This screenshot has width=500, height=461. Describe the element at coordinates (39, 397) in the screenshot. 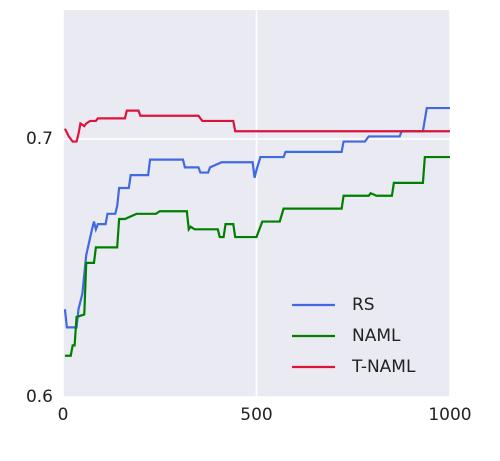

I see `y-tick-label: 0.6` at that location.